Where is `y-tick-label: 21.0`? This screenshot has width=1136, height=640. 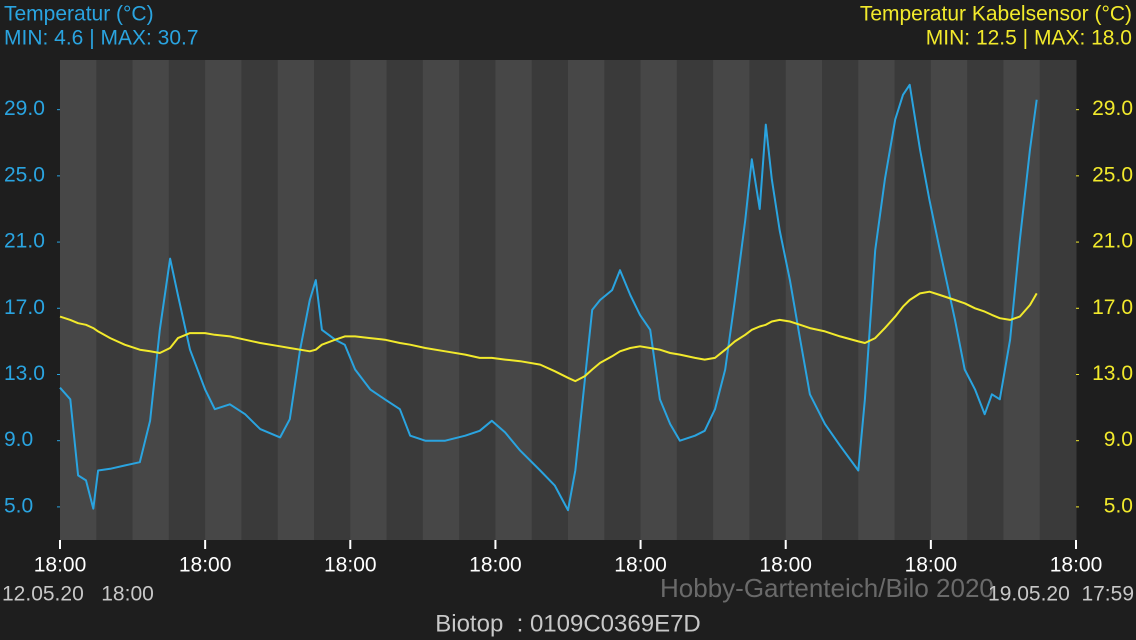 y-tick-label: 21.0 is located at coordinates (24, 241).